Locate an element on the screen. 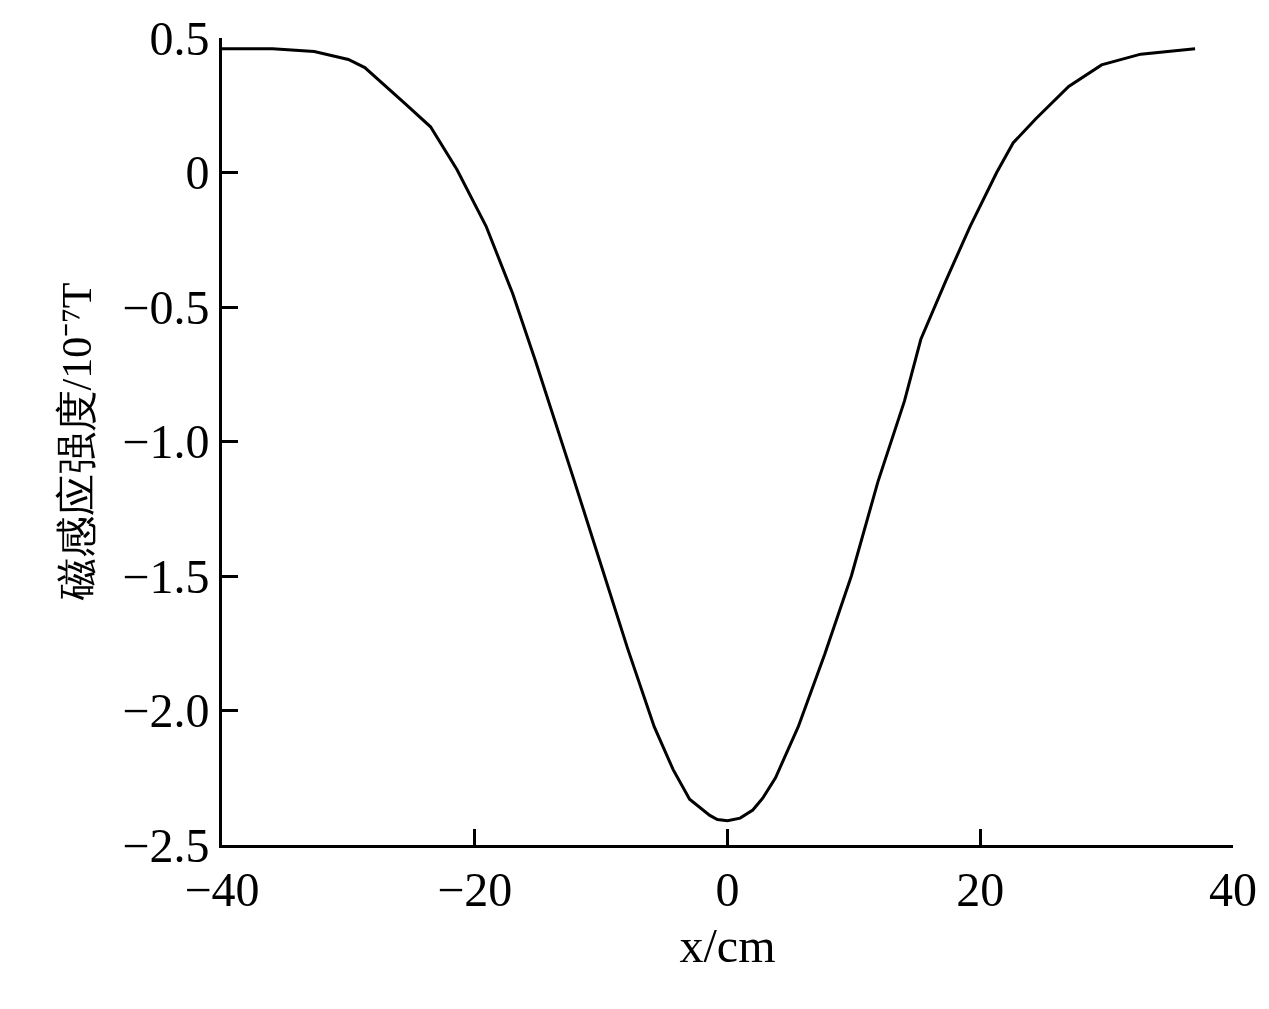  y-tick-label: −0.5 is located at coordinates (166, 307).